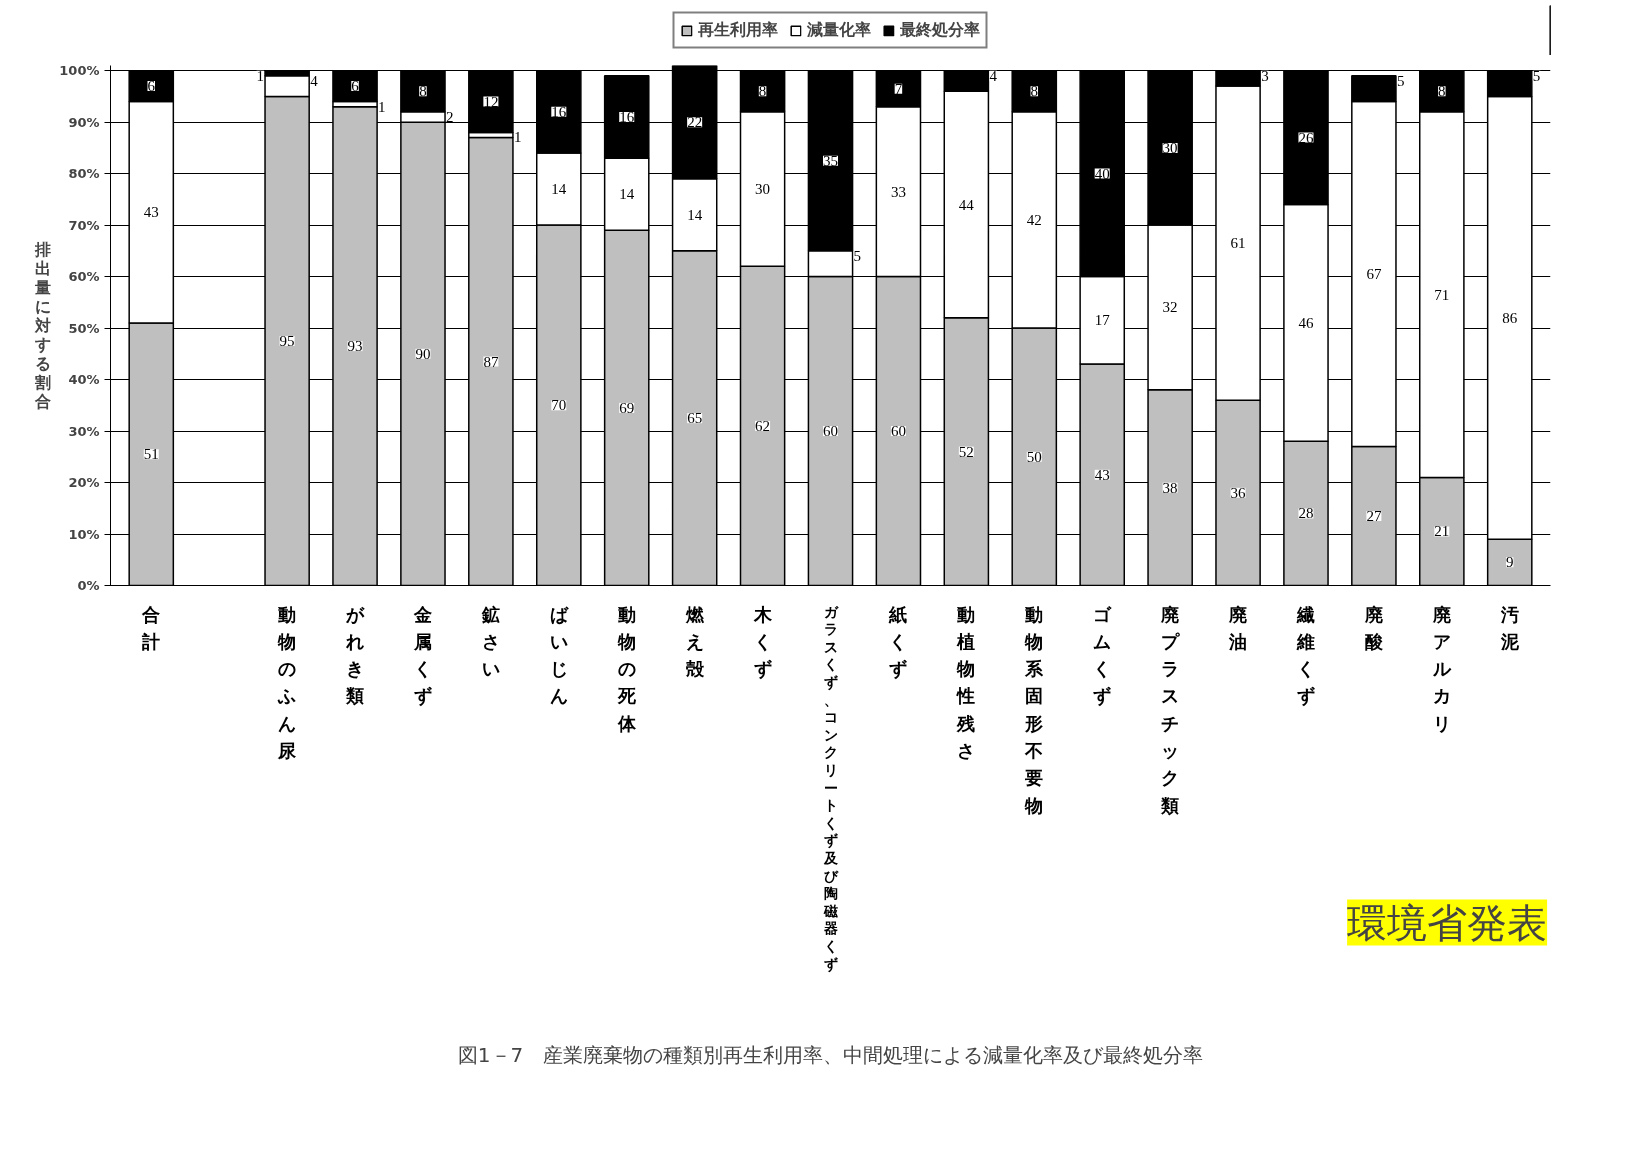  I want to click on y-tick-label: 60%, so click(84, 277).